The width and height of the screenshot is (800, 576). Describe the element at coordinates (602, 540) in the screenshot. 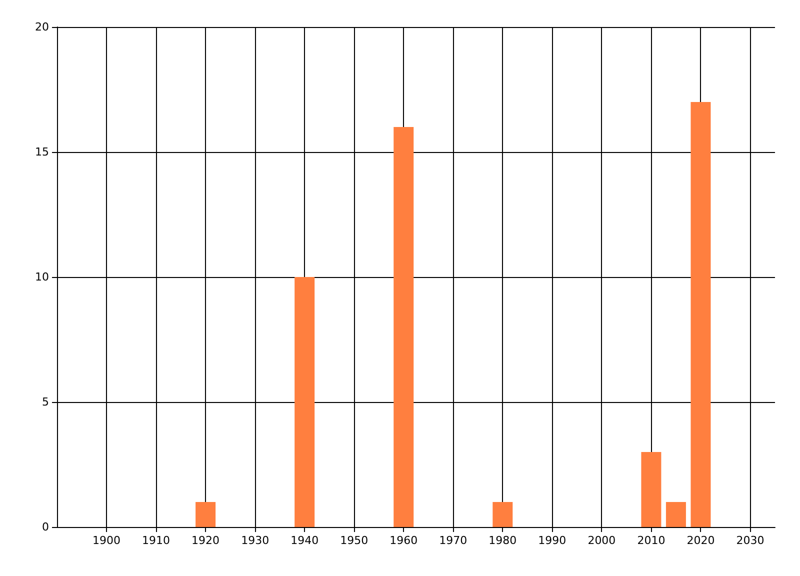

I see `x-tick-label: 2000` at that location.